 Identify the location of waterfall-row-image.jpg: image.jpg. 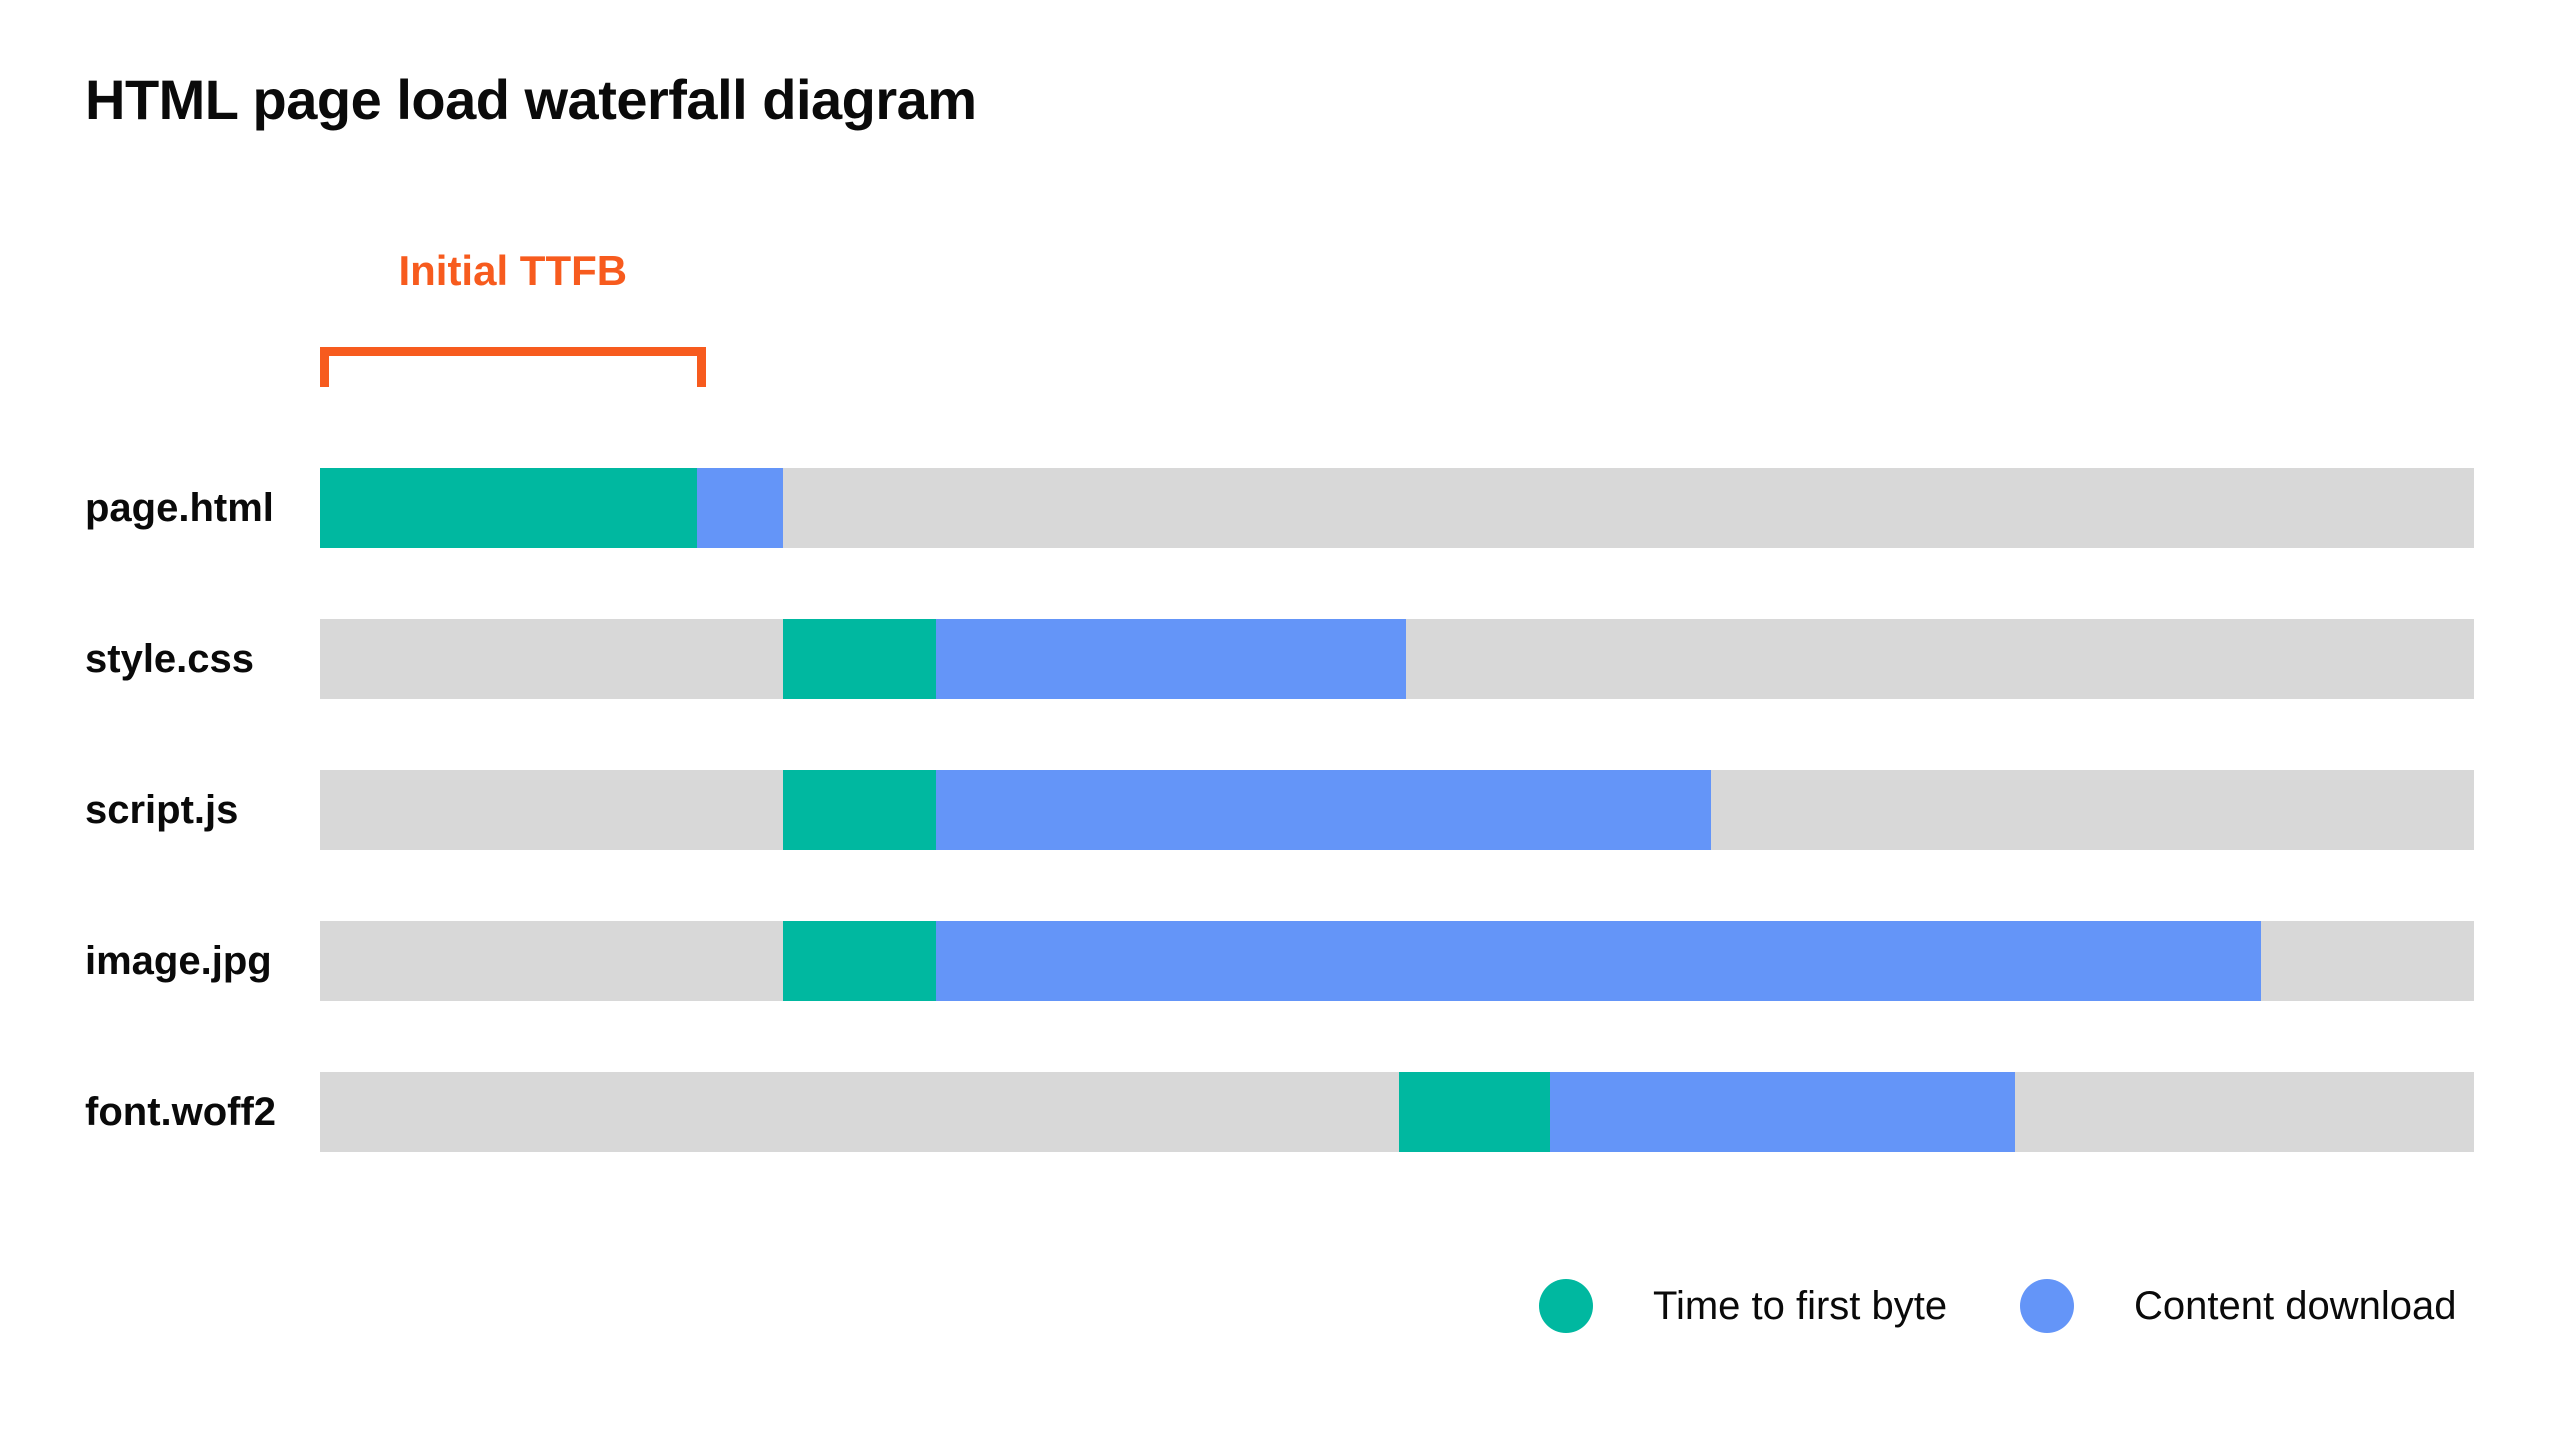
(1280, 961).